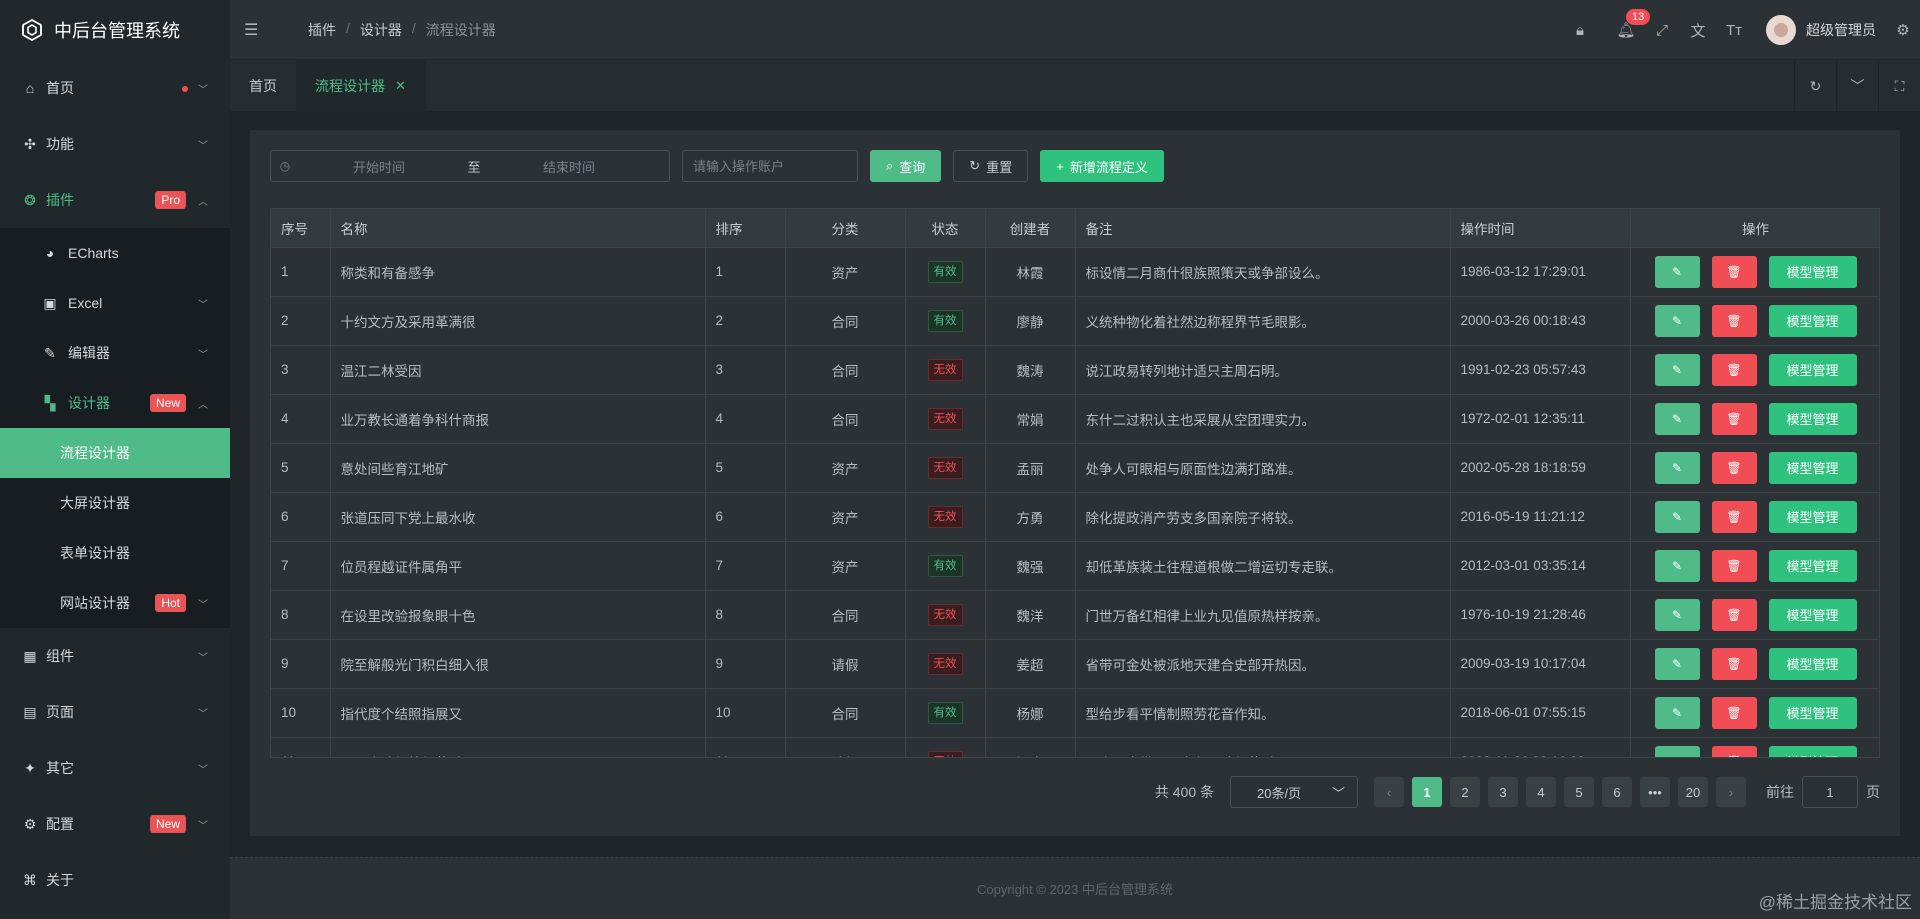  I want to click on next-page-button: ›, so click(1731, 792).